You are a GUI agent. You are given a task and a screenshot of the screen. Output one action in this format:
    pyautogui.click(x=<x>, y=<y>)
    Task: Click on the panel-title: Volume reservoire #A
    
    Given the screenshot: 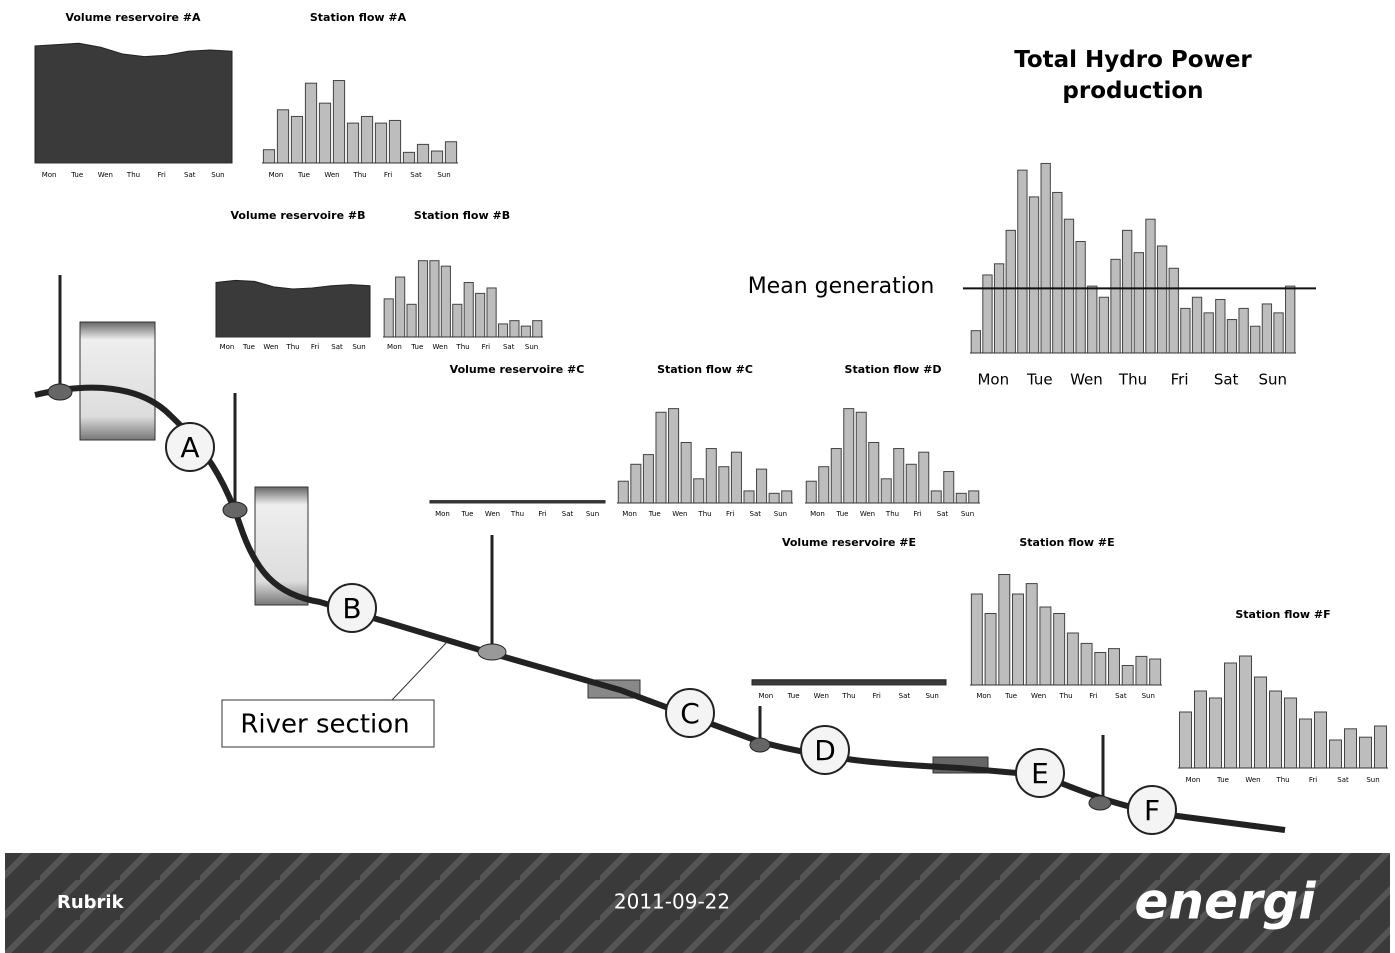 What is the action you would take?
    pyautogui.click(x=133, y=17)
    